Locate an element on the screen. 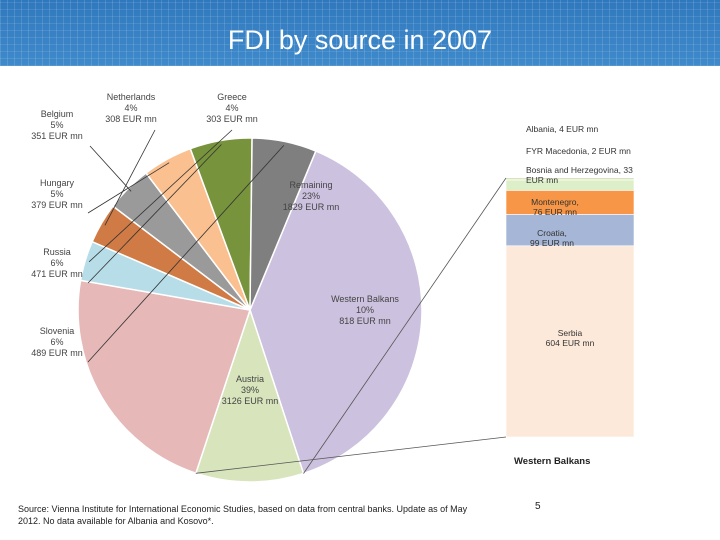 This screenshot has height=540, width=720. pie-label-slovenia: Slovenia 6% 489 EUR mn is located at coordinates (57, 342).